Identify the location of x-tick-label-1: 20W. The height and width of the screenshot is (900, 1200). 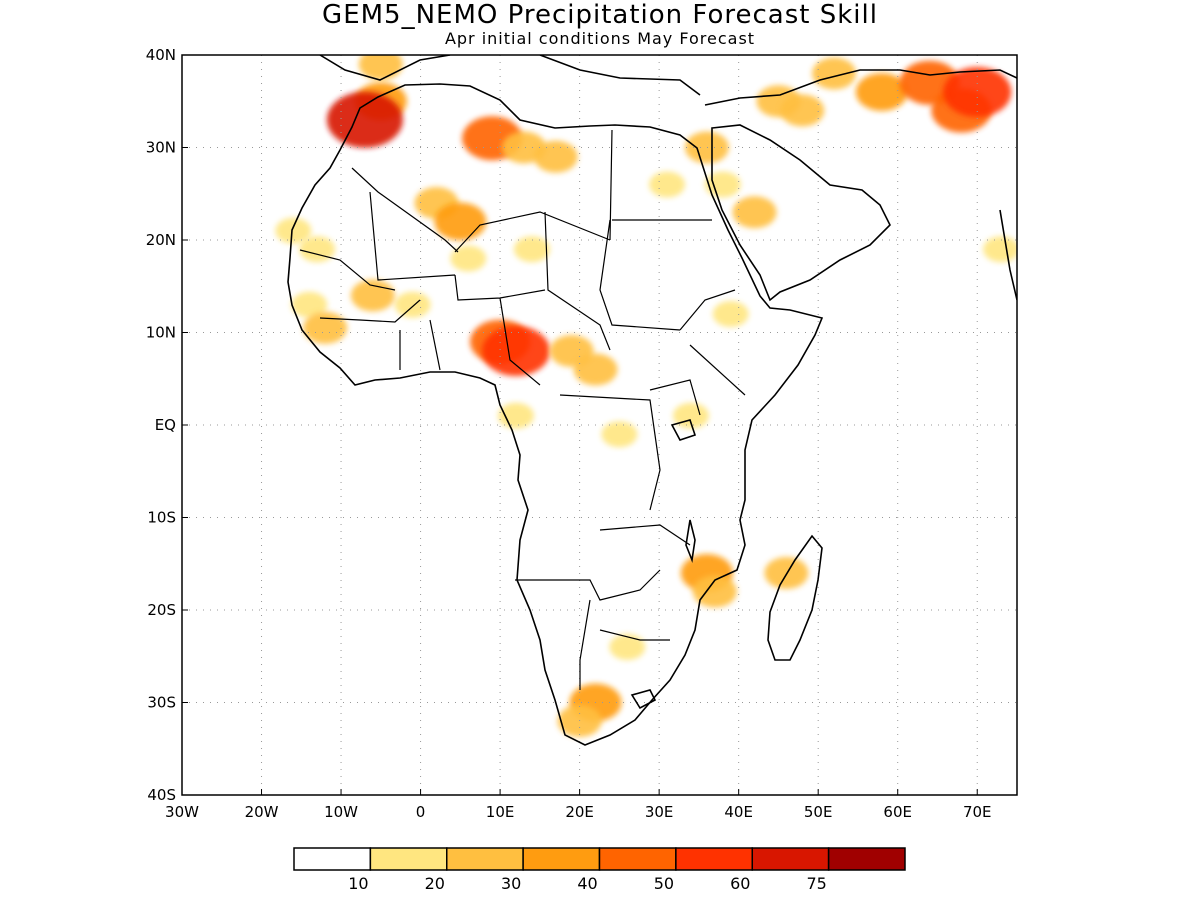
(262, 812).